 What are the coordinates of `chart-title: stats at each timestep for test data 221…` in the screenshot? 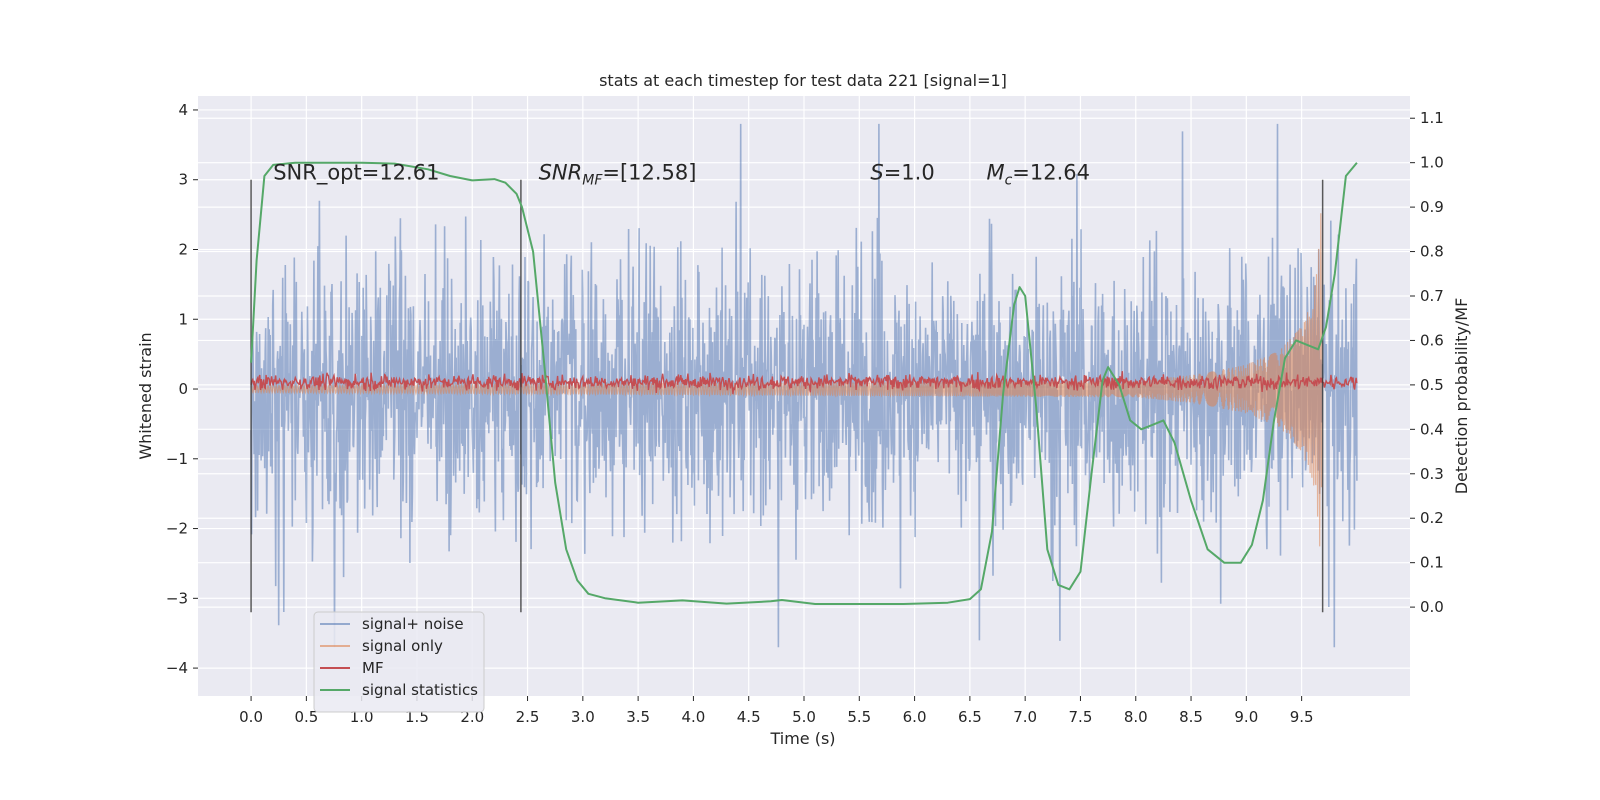 It's located at (803, 80).